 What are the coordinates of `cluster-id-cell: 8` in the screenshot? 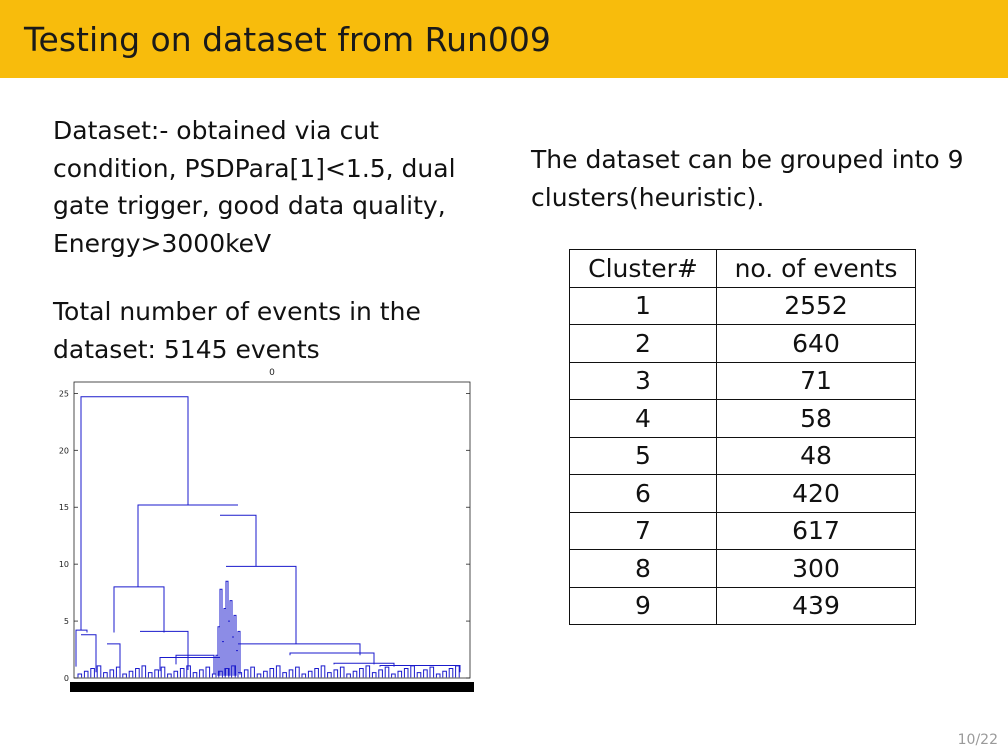 It's located at (643, 568).